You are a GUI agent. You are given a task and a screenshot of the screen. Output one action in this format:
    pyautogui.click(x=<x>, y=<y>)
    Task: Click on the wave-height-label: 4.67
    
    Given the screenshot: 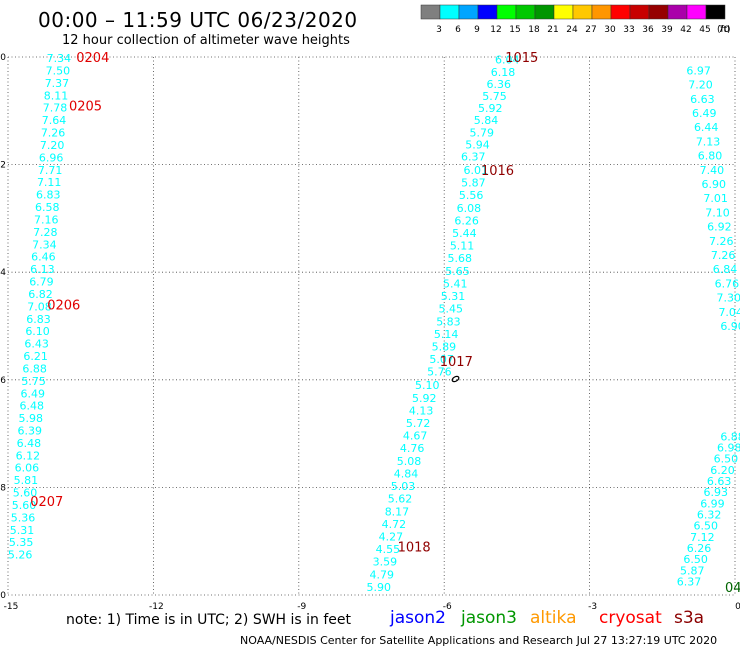 What is the action you would take?
    pyautogui.click(x=415, y=436)
    